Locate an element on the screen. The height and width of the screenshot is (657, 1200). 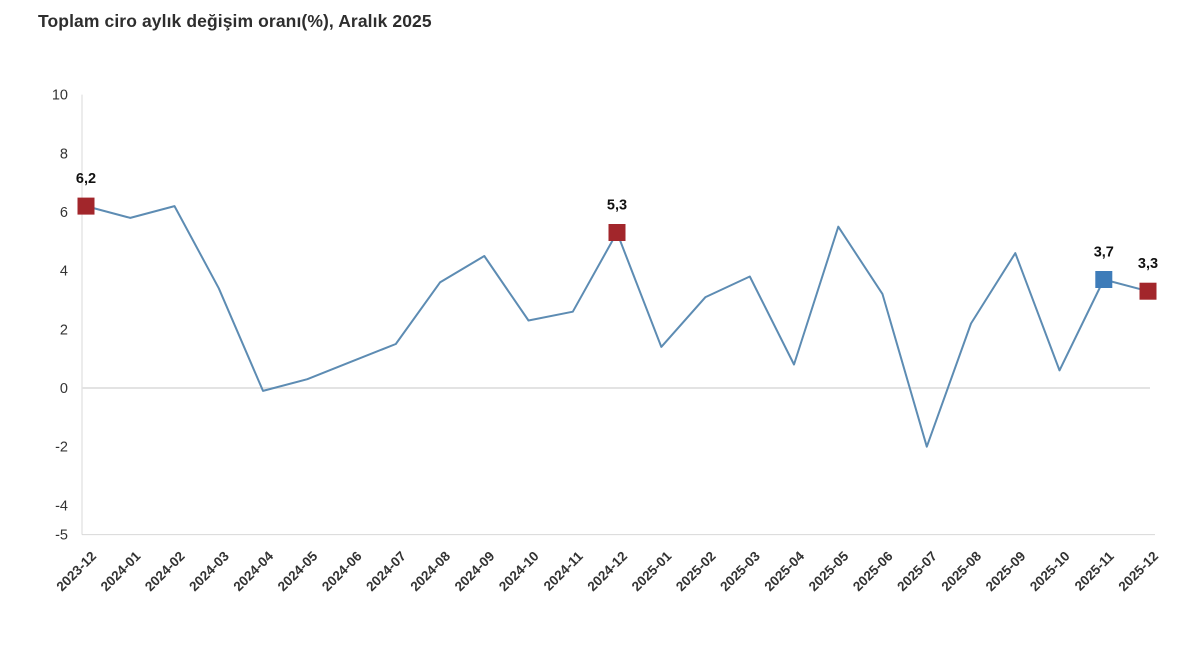
x-axis-tick-label: 2024-05 is located at coordinates (298, 571).